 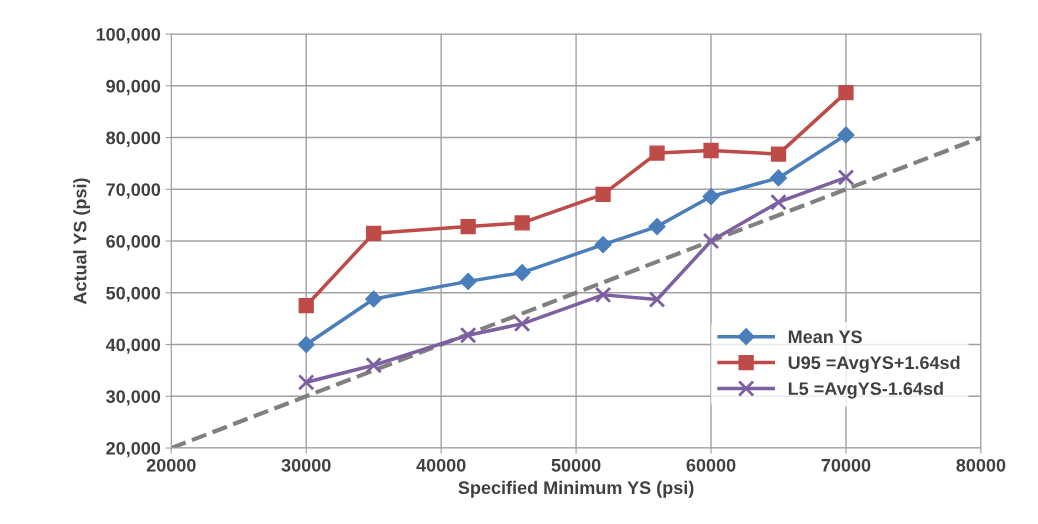 What do you see at coordinates (711, 465) in the screenshot?
I see `x-tick-label: 60000` at bounding box center [711, 465].